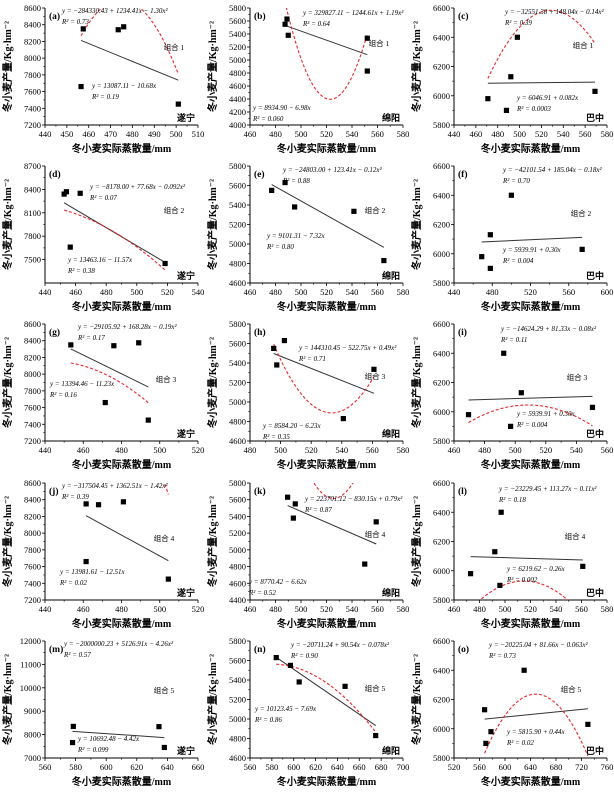 This screenshot has width=614, height=796. I want to click on quadratic-equation: y = −32551.38 + 148.04x − 0.14x², so click(554, 12).